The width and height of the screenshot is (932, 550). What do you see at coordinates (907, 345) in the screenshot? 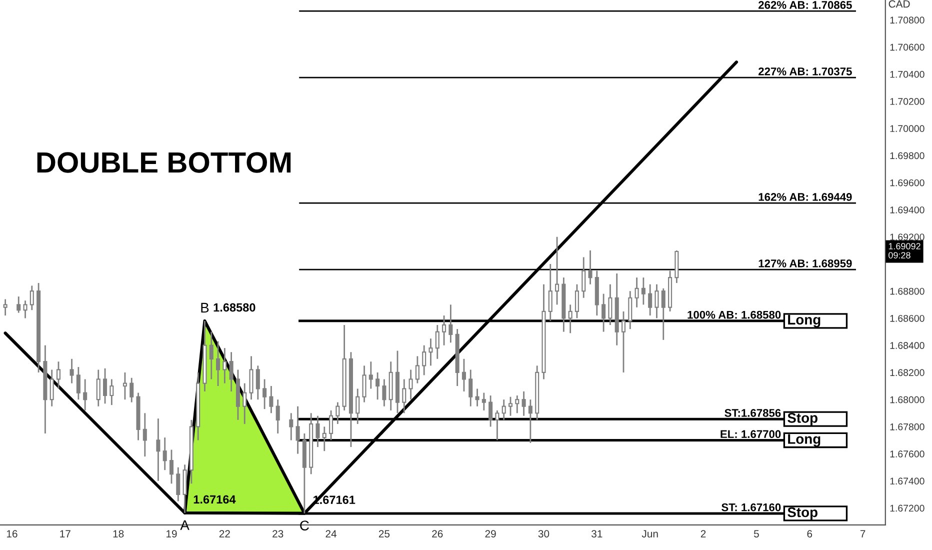
I see `y-tick-label: 1.68400` at bounding box center [907, 345].